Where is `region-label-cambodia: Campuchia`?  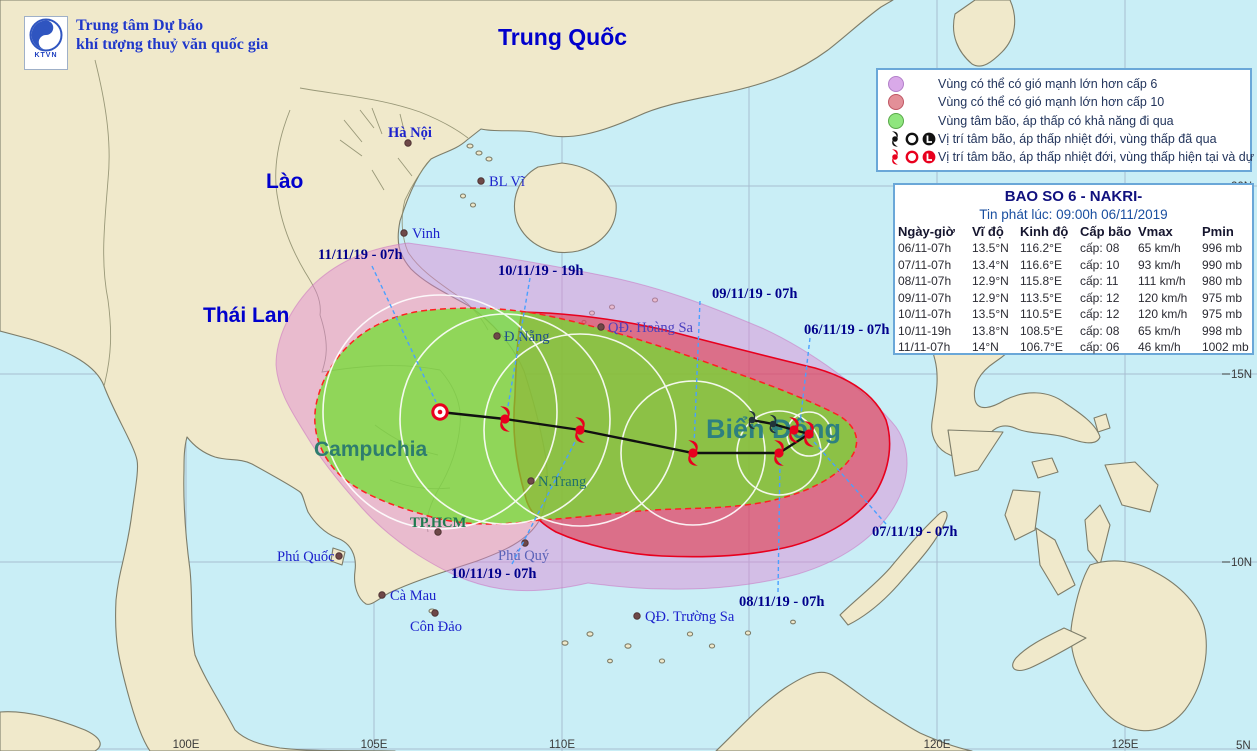
region-label-cambodia: Campuchia is located at coordinates (371, 449).